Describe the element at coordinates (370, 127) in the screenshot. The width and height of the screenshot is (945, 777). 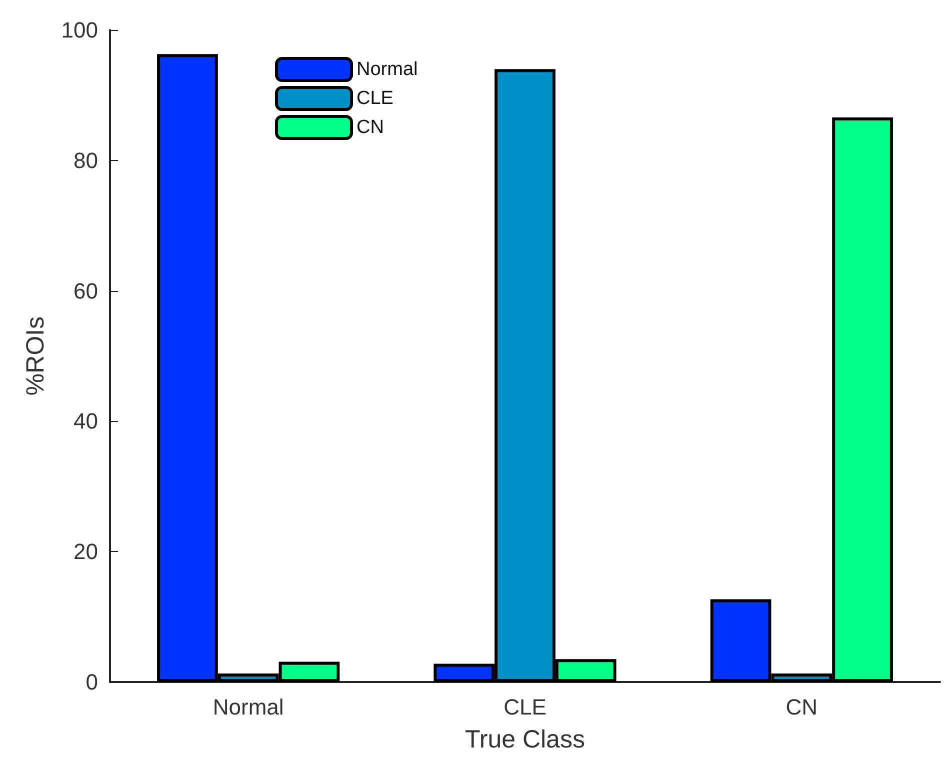
I see `legend-label: CN` at that location.